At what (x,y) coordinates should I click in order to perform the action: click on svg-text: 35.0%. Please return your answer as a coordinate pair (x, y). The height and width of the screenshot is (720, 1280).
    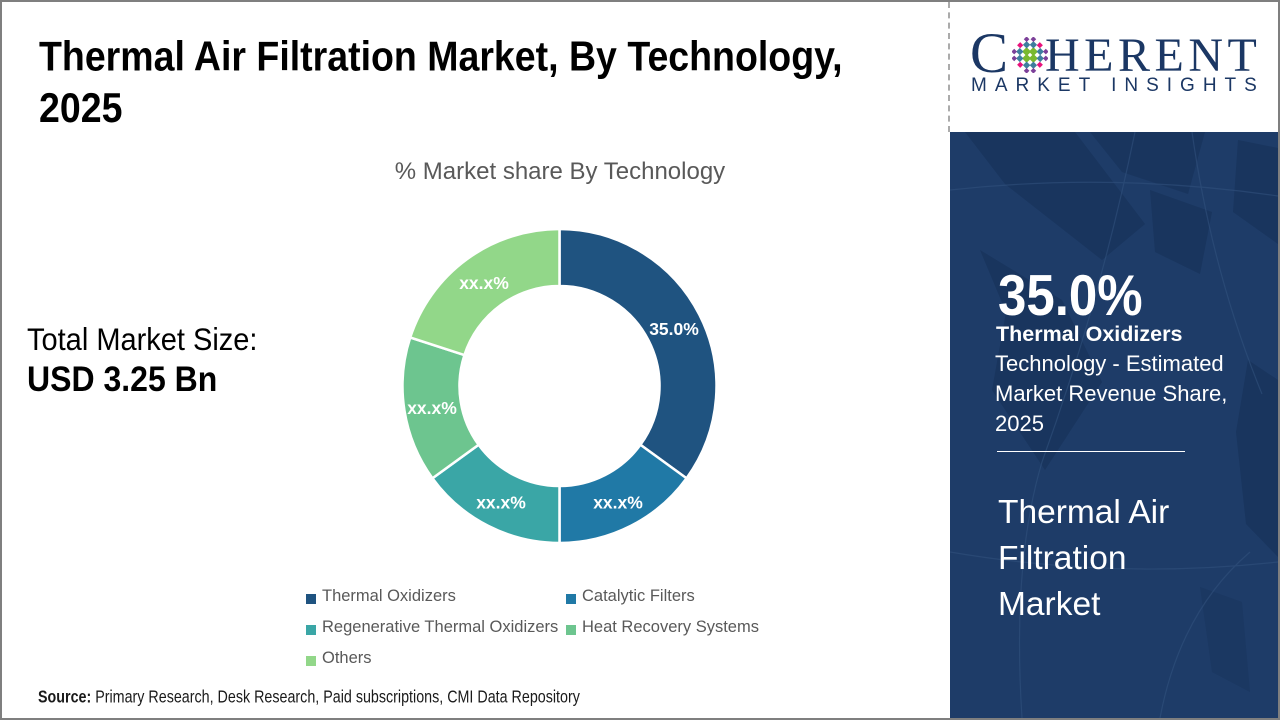
    Looking at the image, I should click on (674, 329).